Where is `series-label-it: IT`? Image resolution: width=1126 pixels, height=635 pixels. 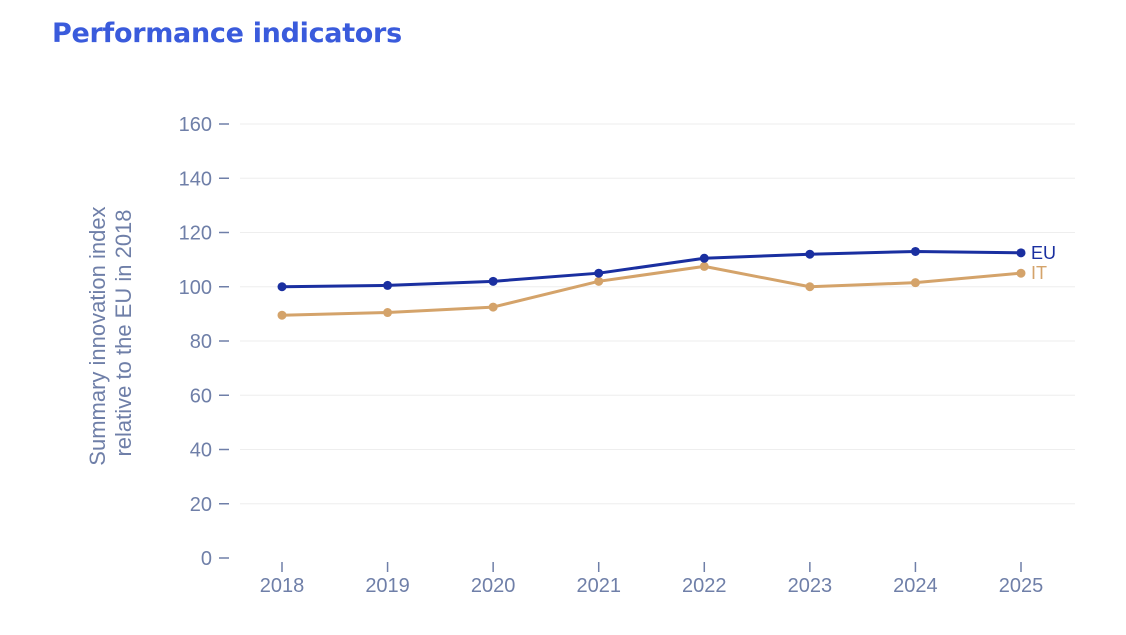
series-label-it: IT is located at coordinates (1039, 273).